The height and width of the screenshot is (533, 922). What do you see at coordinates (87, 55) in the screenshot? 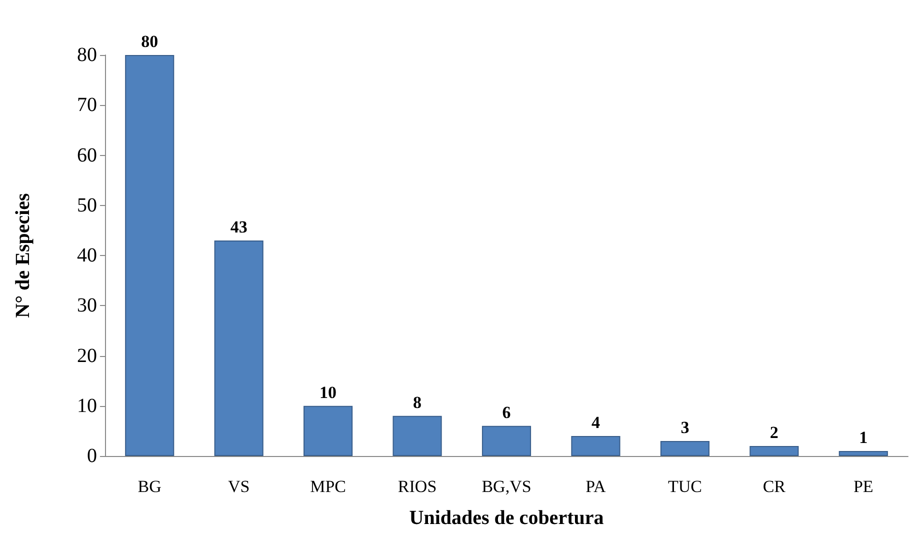
I see `y-tick-label: 80` at bounding box center [87, 55].